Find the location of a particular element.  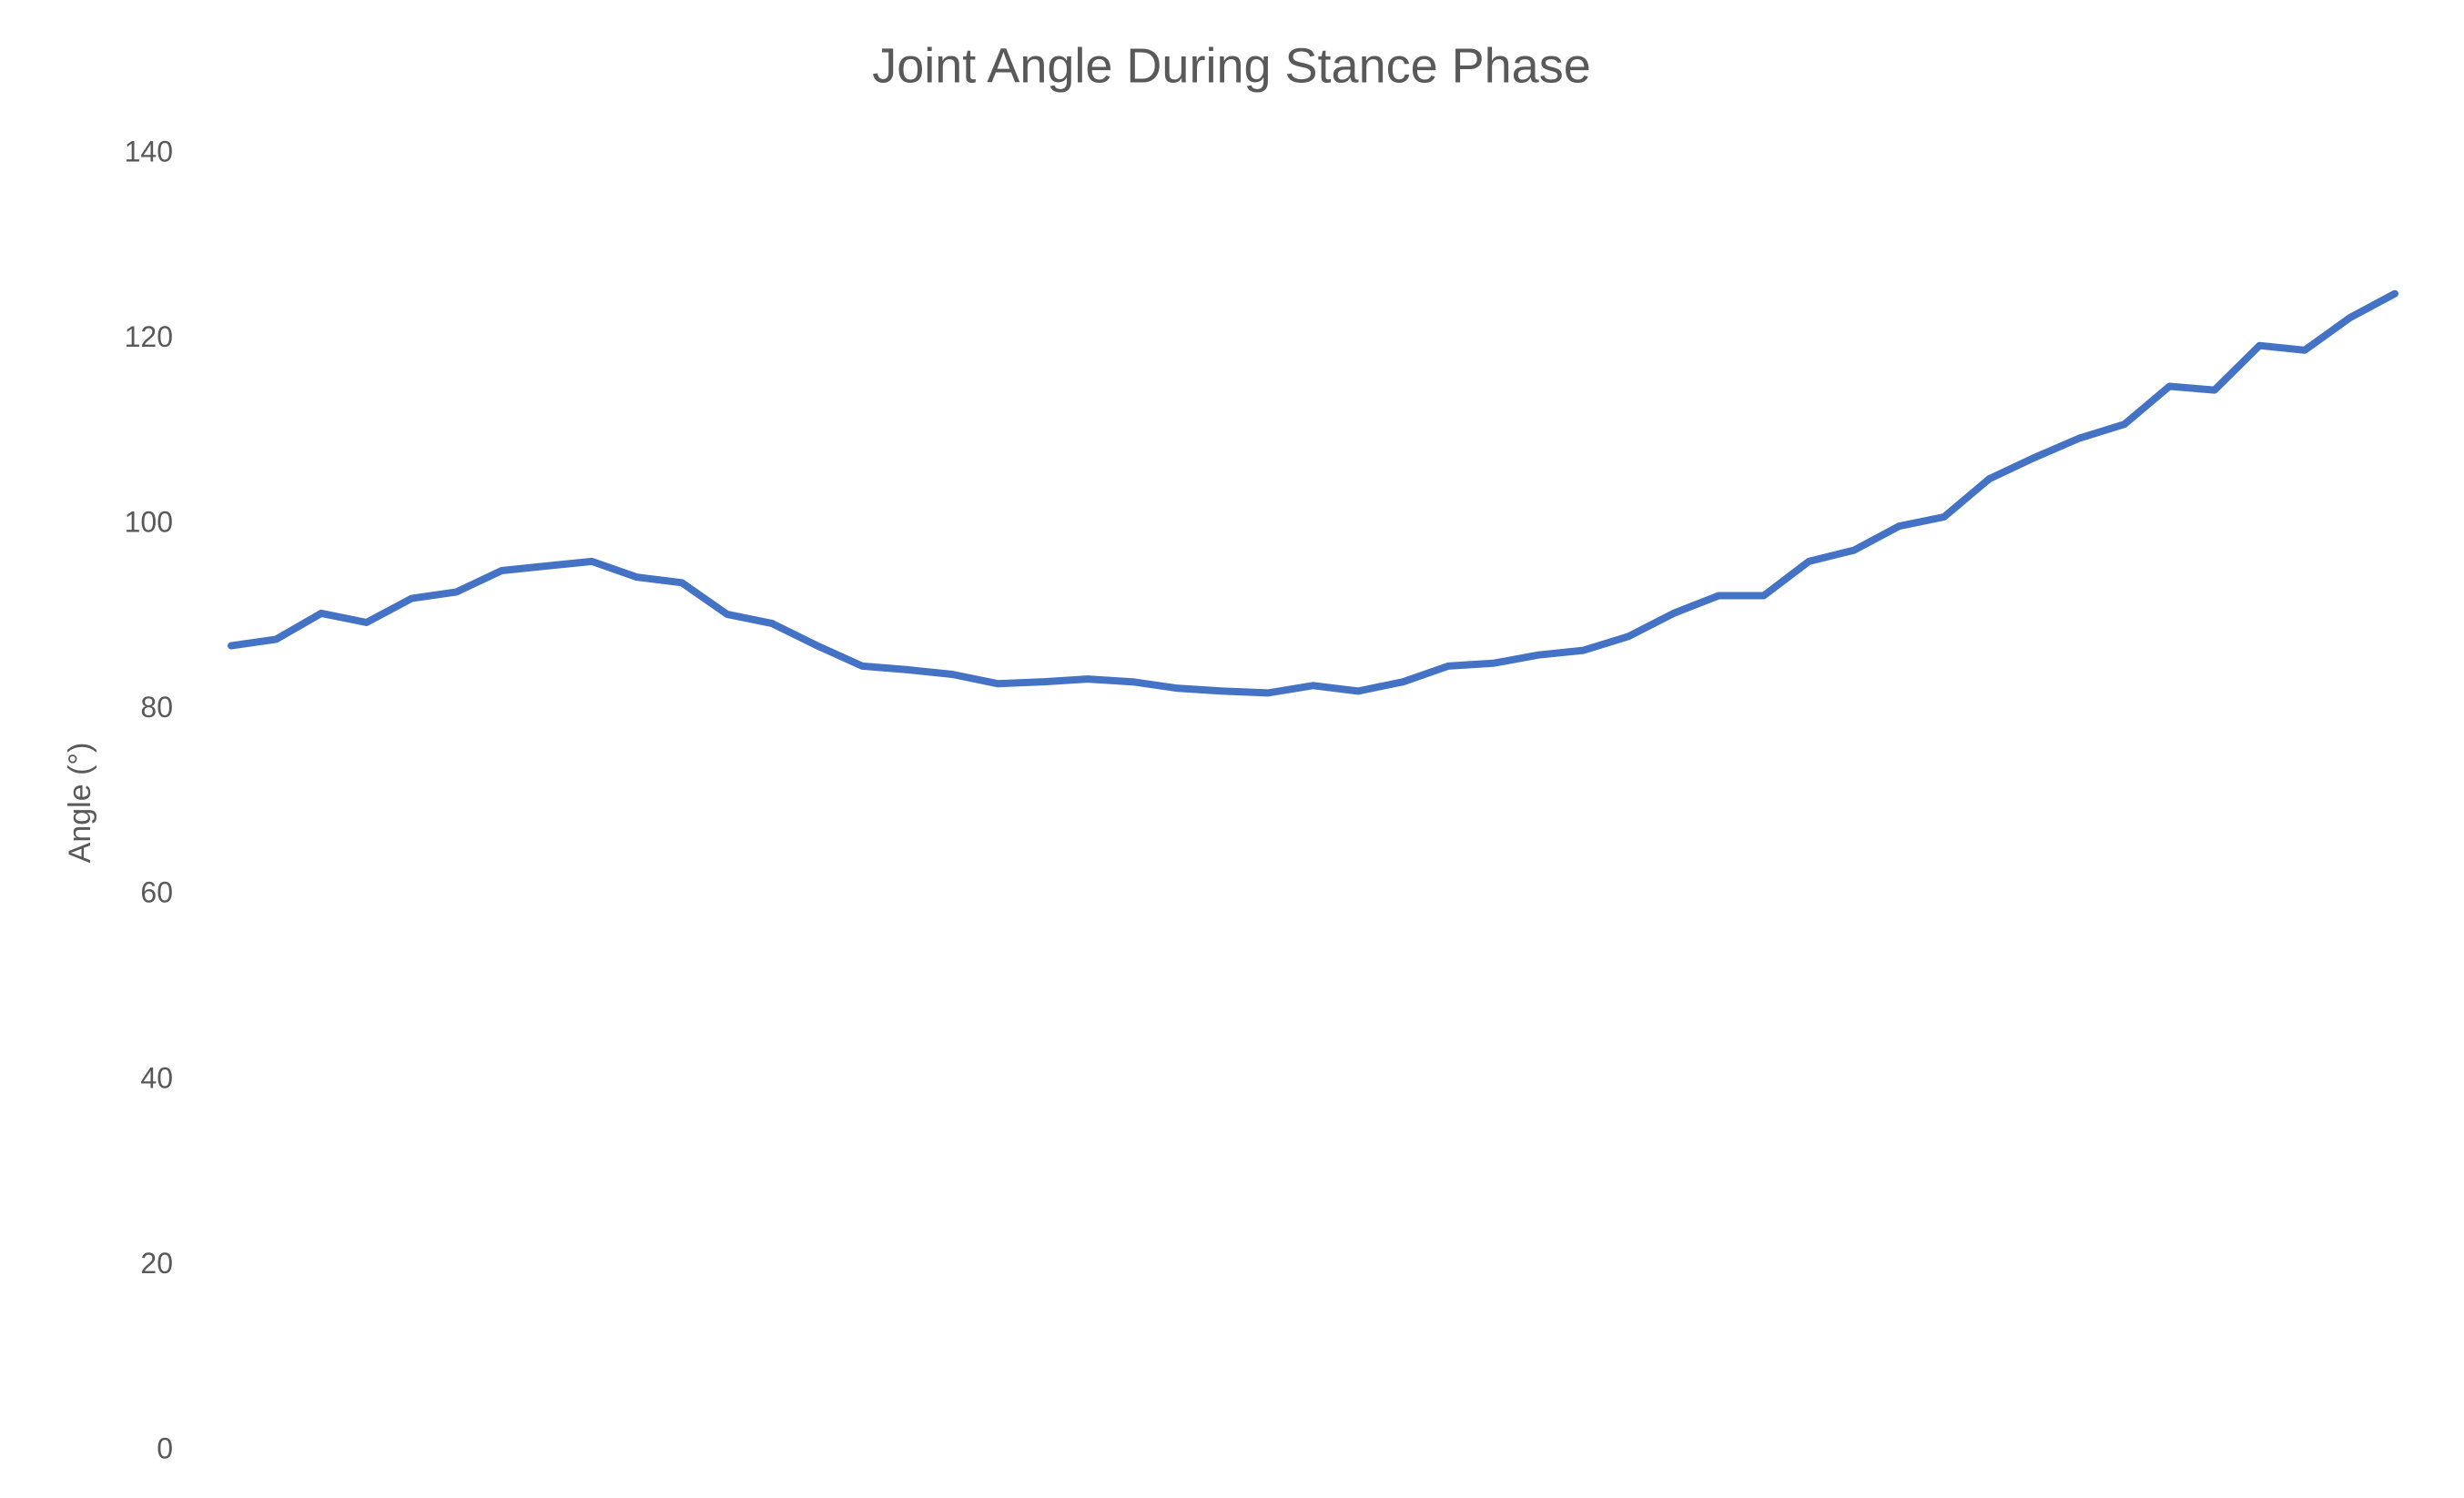

y-tick-label: 140 is located at coordinates (149, 151).